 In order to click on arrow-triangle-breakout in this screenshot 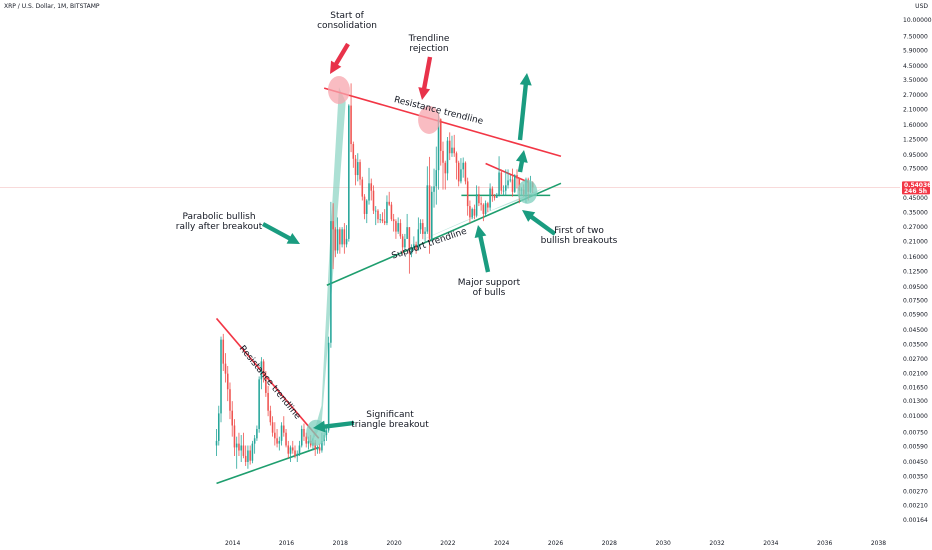, I will do `click(334, 426)`.